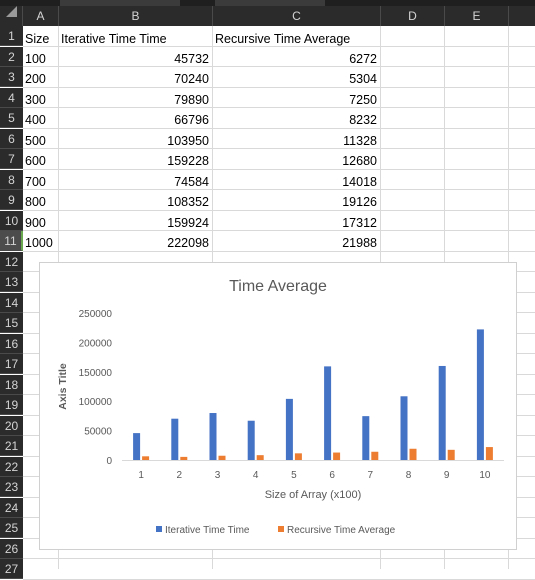 The height and width of the screenshot is (580, 535). Describe the element at coordinates (359, 222) in the screenshot. I see `cell-recursive-time: 17312` at that location.